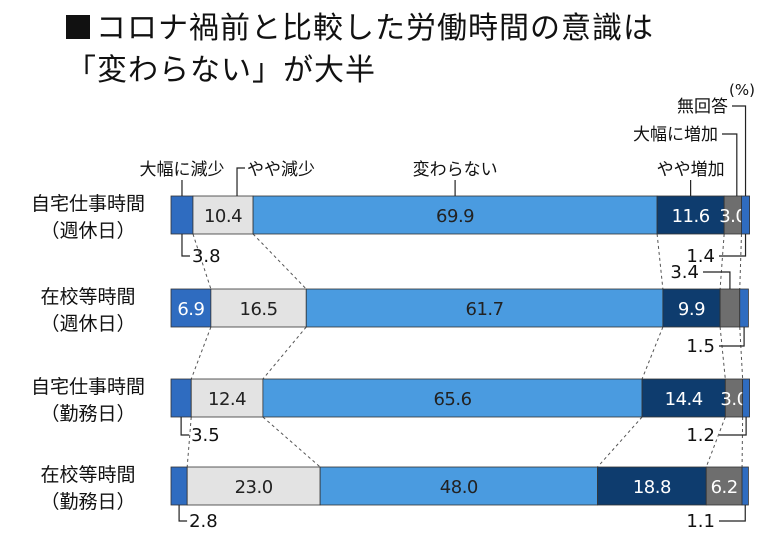 This screenshot has width=780, height=540. Describe the element at coordinates (455, 170) in the screenshot. I see `legend-label: 変わらない` at that location.